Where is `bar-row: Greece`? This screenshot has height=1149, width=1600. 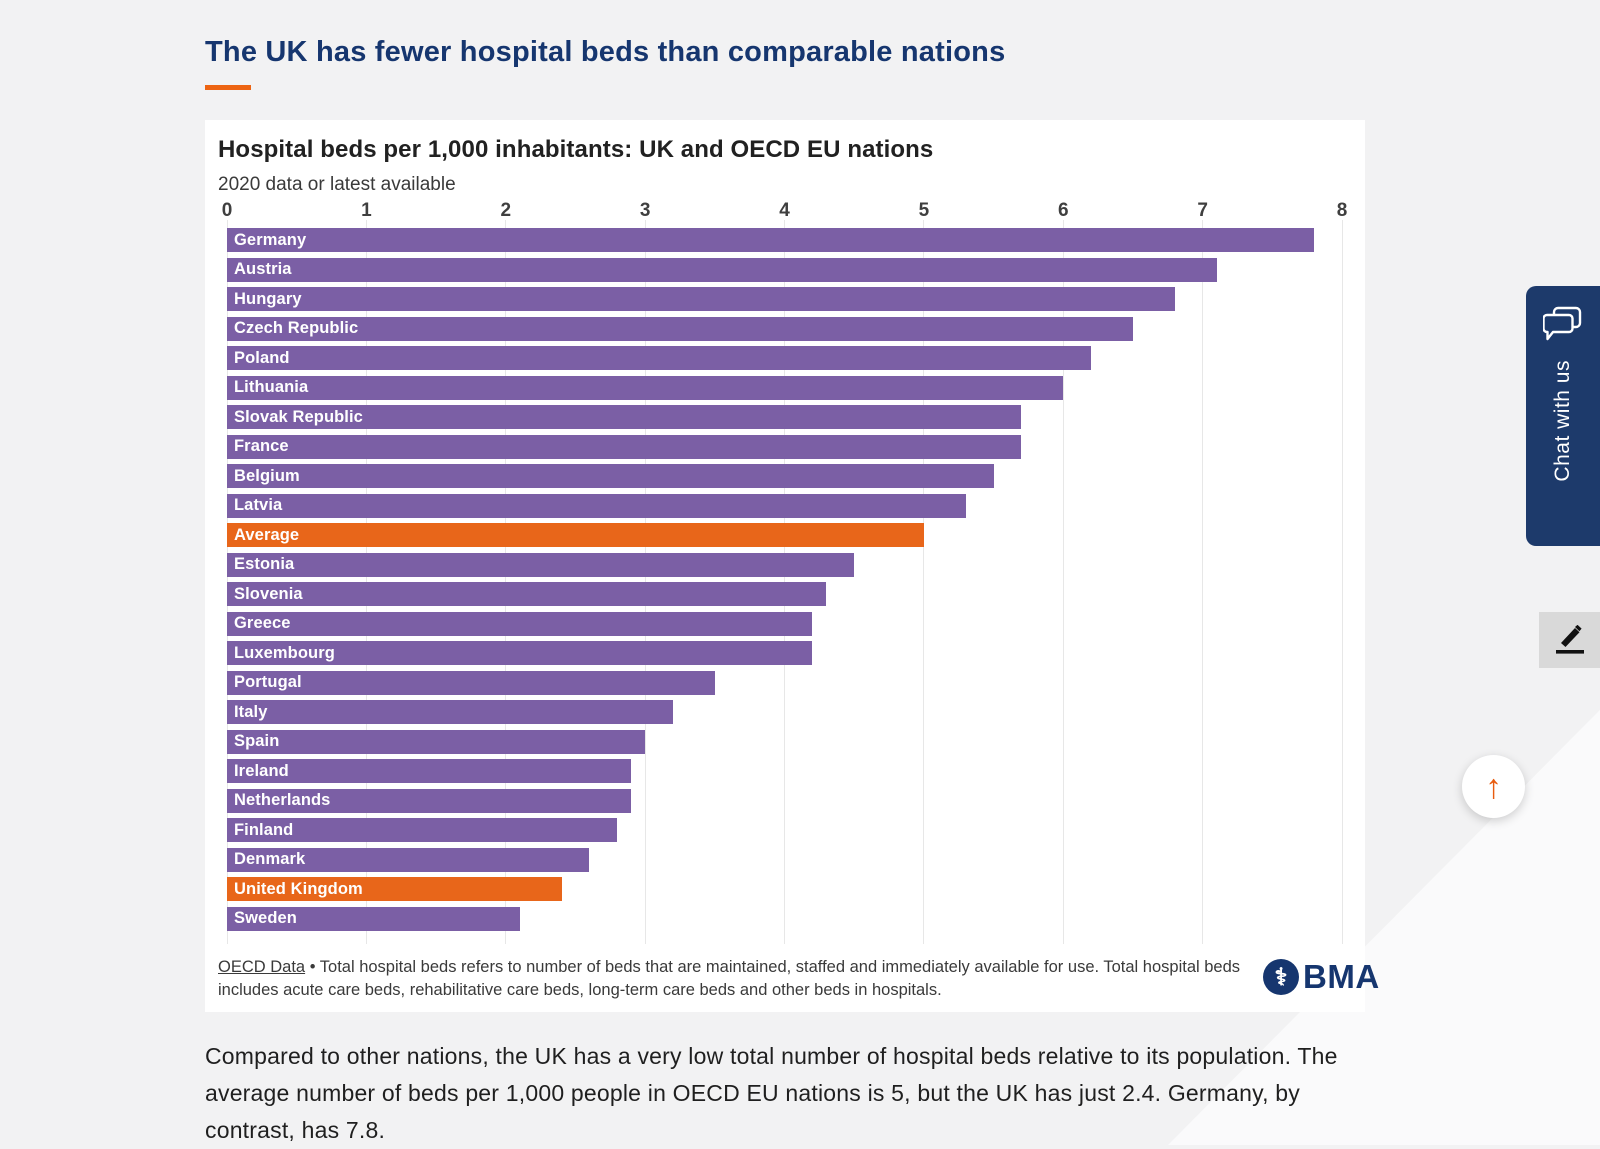 bar-row: Greece is located at coordinates (784, 623).